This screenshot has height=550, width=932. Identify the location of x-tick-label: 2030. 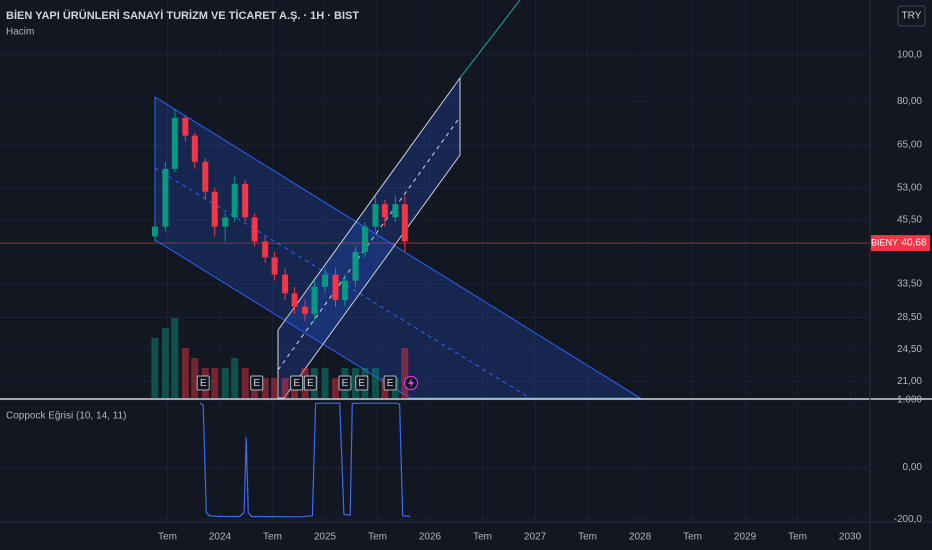
(850, 537).